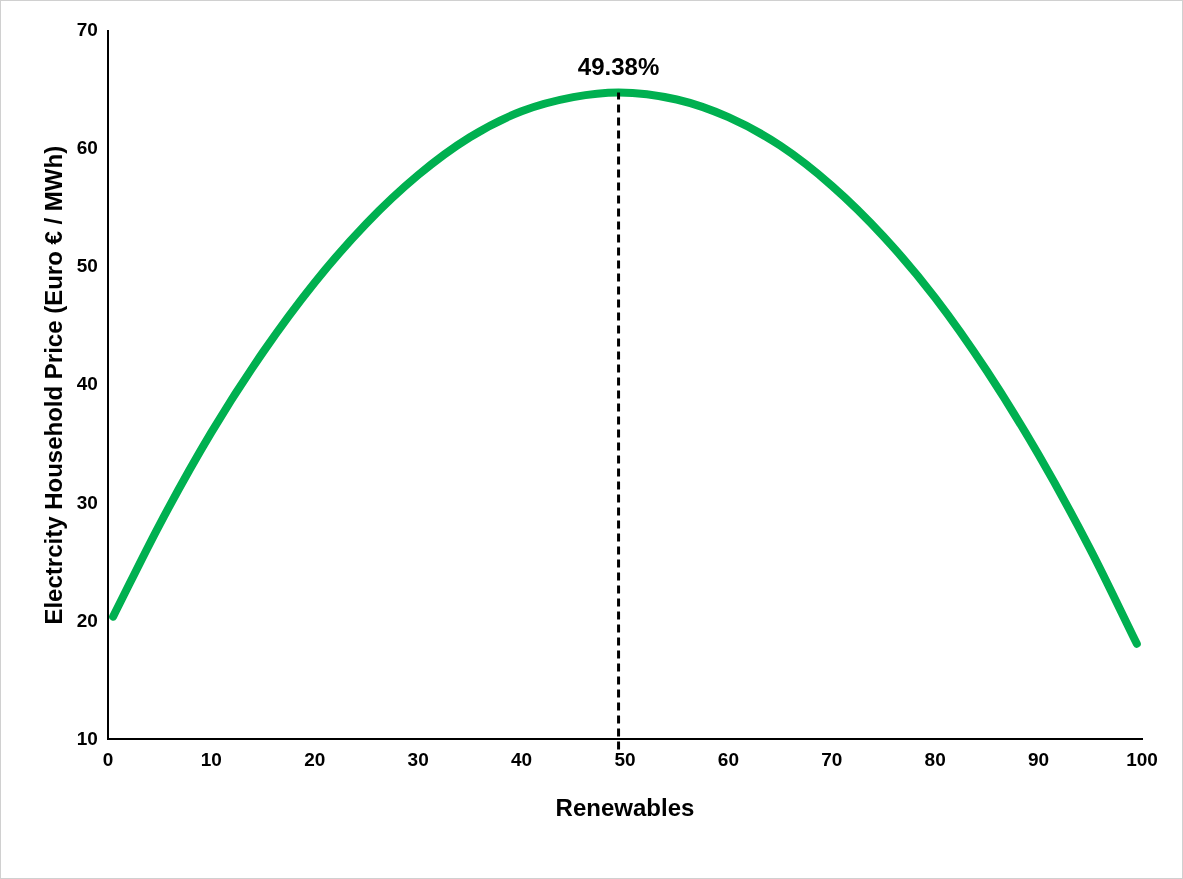 Image resolution: width=1183 pixels, height=879 pixels. Describe the element at coordinates (54, 385) in the screenshot. I see `y-axis-title: Electrcity Household Price (Euro € / MWh)` at that location.